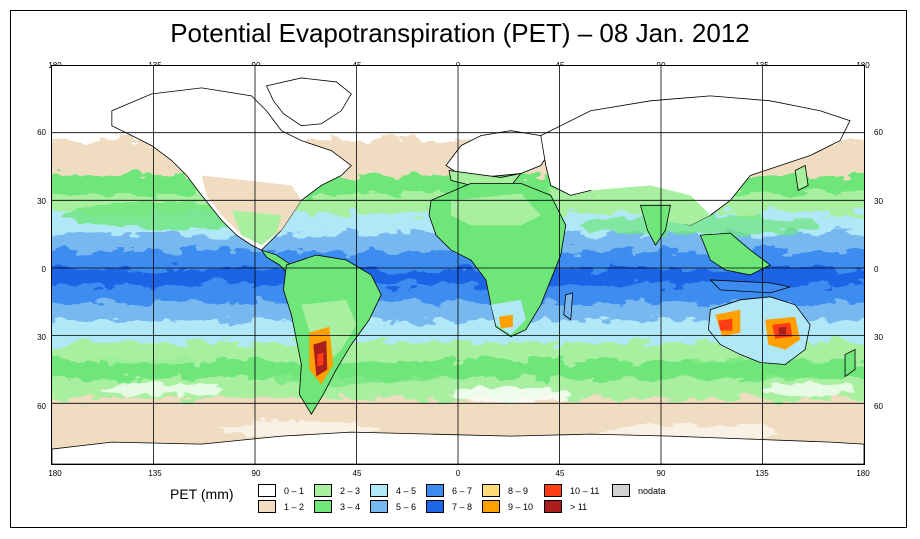 This screenshot has width=920, height=539. I want to click on legend-label: 1 – 2, so click(294, 506).